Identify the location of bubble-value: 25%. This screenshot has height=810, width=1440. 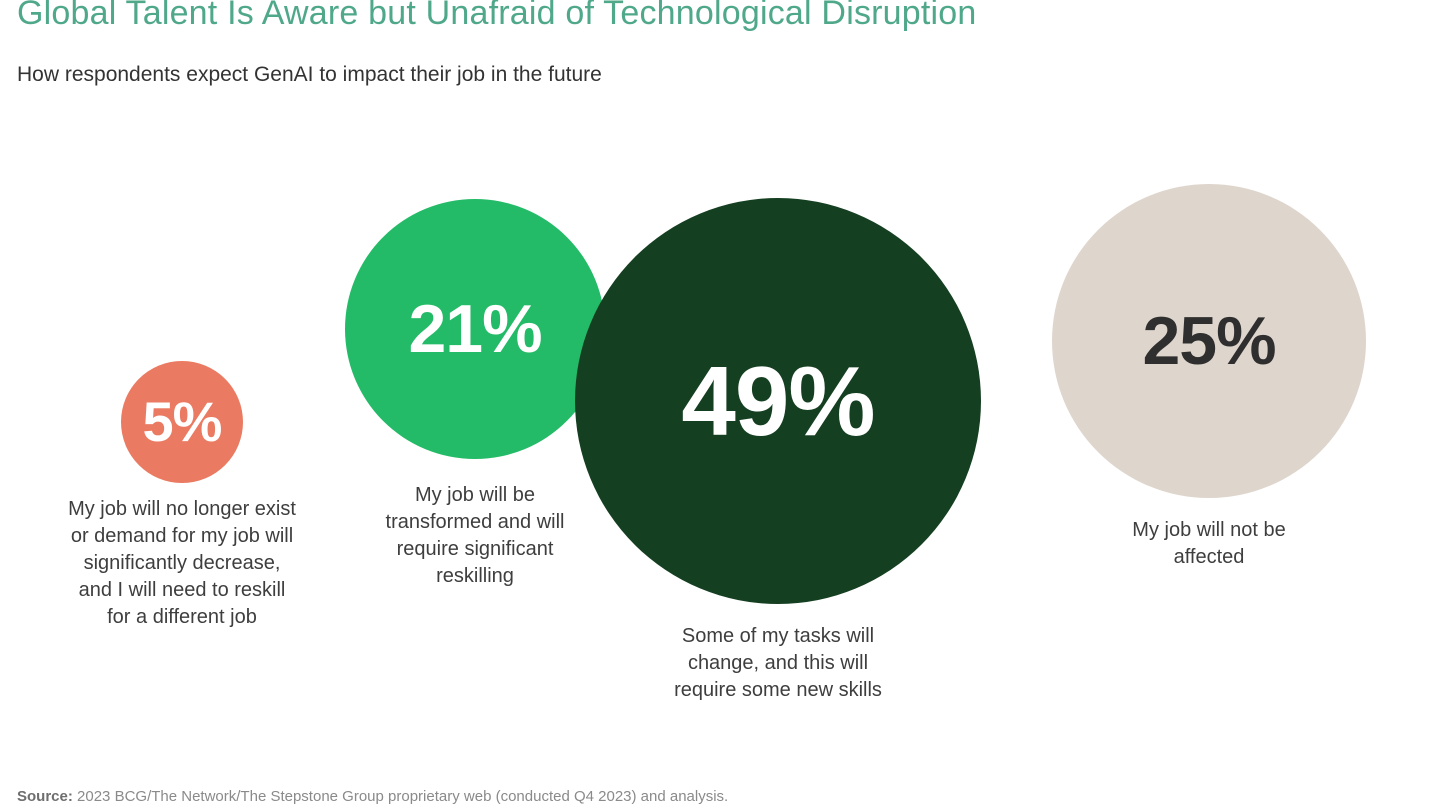
(1209, 341).